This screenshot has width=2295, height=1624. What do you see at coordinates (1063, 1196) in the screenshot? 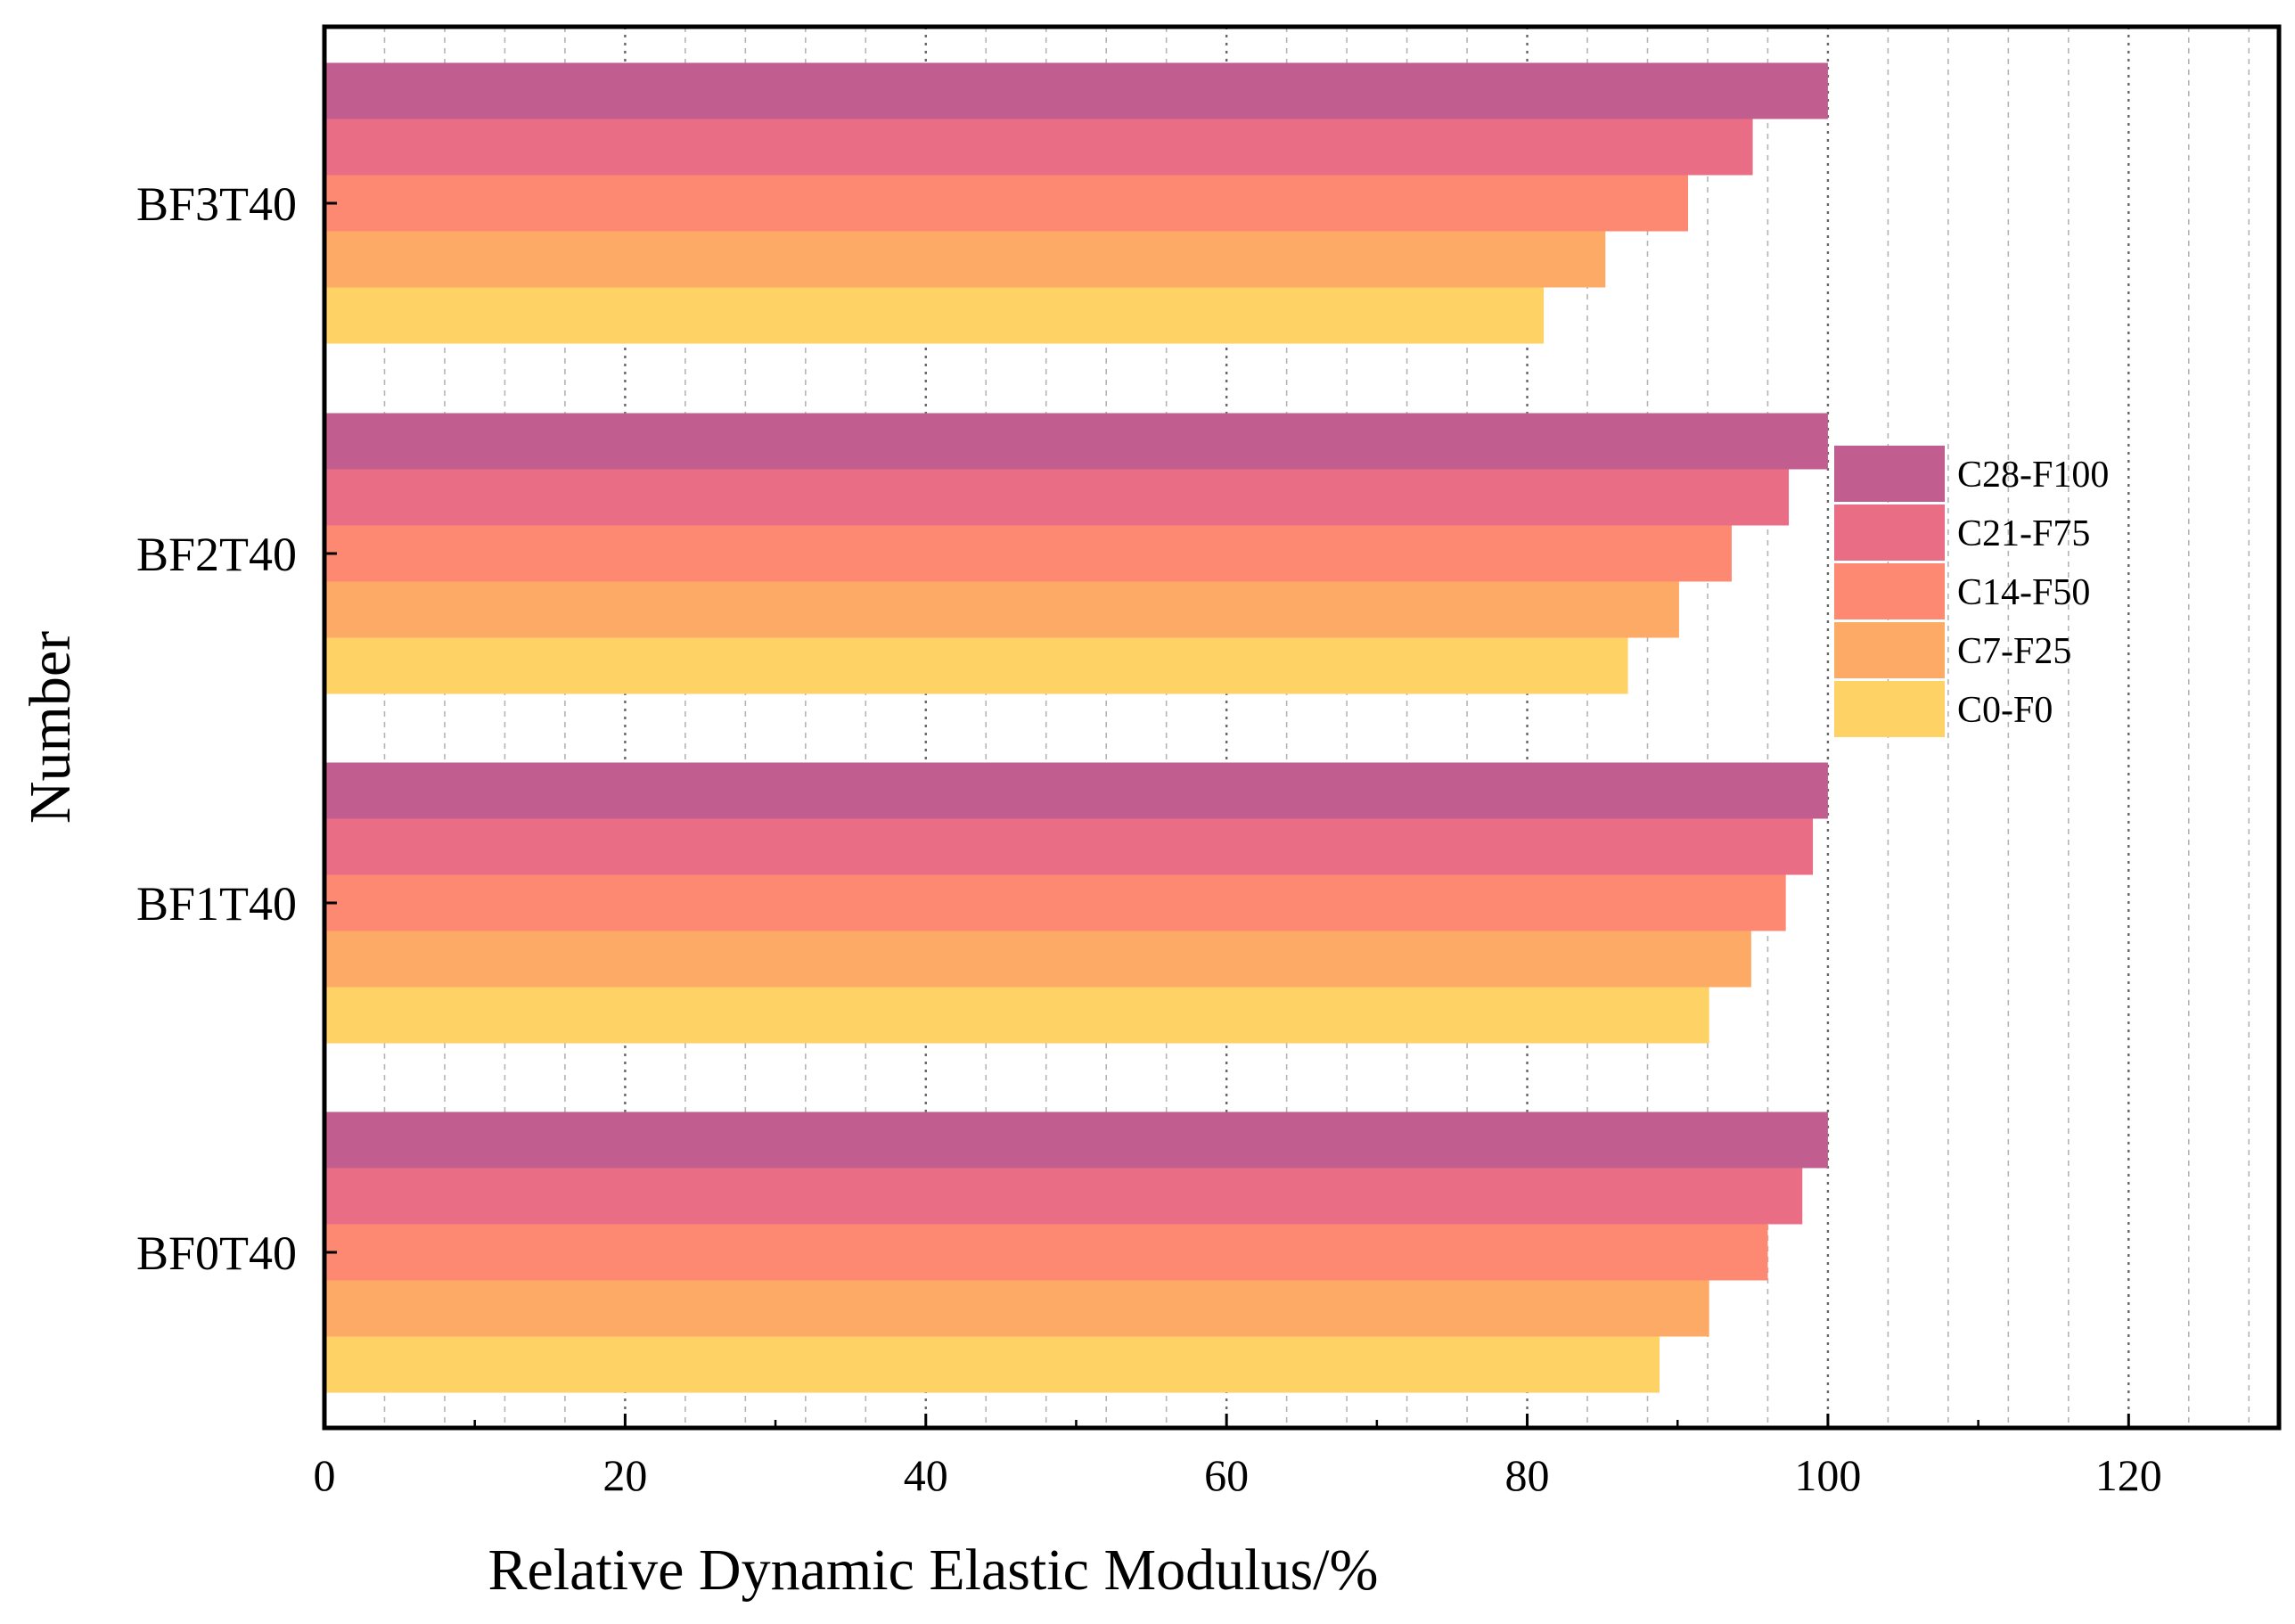
I see `bar-BF0T40-C21-F75` at bounding box center [1063, 1196].